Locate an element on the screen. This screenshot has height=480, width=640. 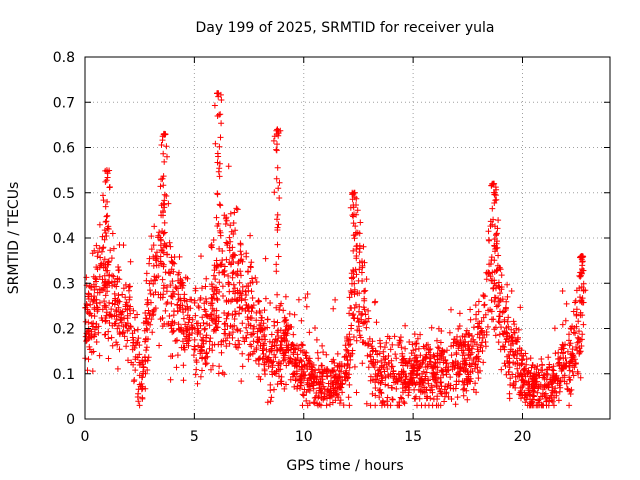
y-tick-label: 0 is located at coordinates (70, 420).